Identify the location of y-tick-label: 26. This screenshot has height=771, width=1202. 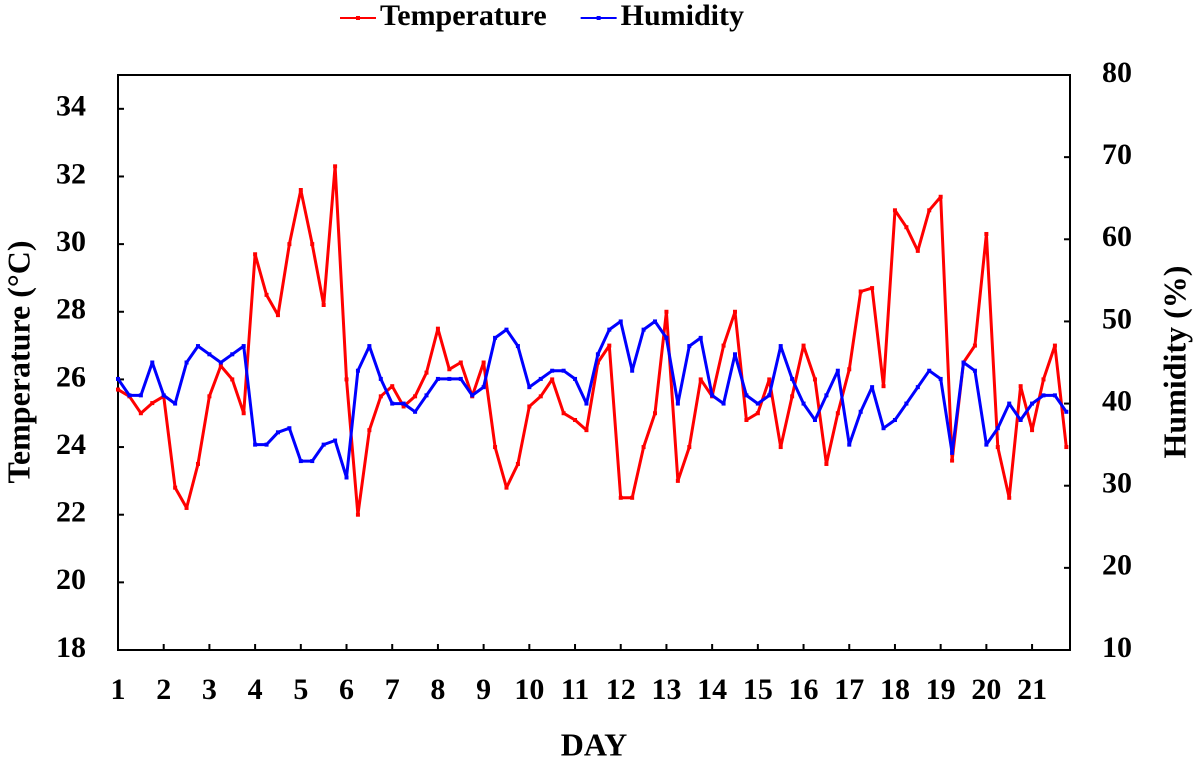
(71, 376).